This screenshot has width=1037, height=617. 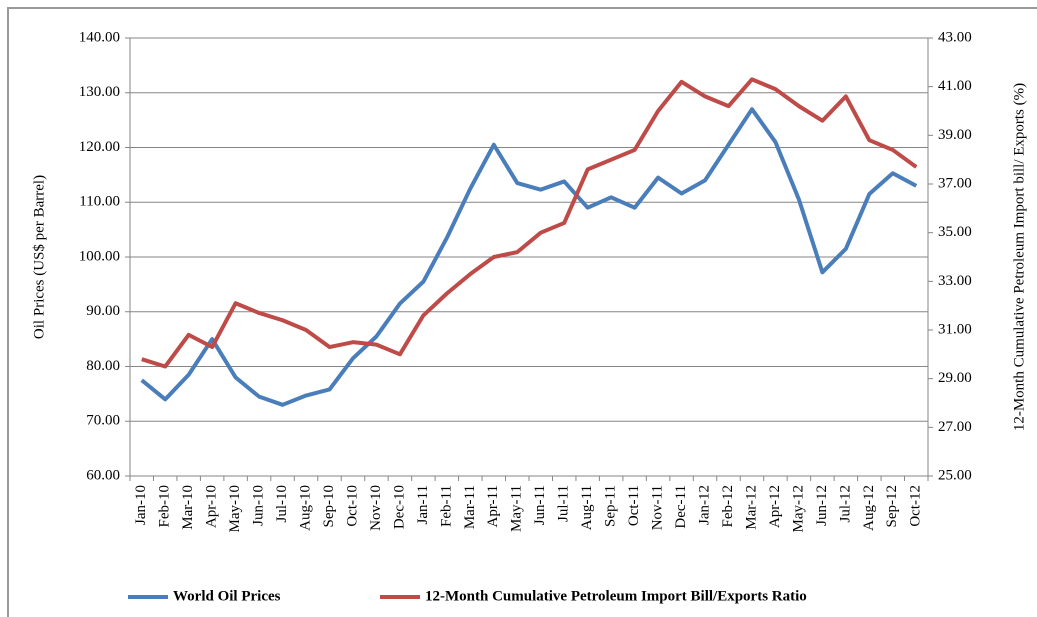 What do you see at coordinates (103, 311) in the screenshot?
I see `y-tick-label: 90.00` at bounding box center [103, 311].